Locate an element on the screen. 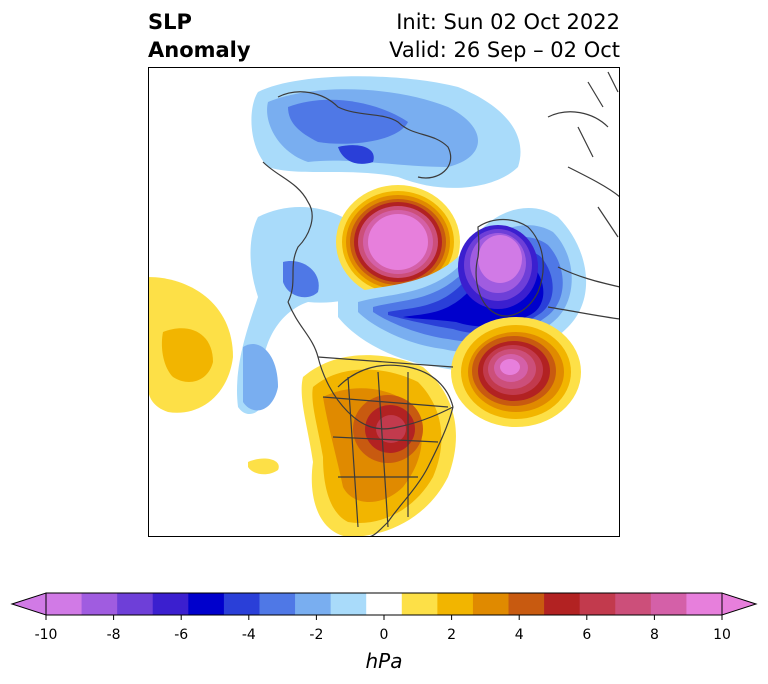 The height and width of the screenshot is (684, 768). colorbar-swatches is located at coordinates (384, 604).